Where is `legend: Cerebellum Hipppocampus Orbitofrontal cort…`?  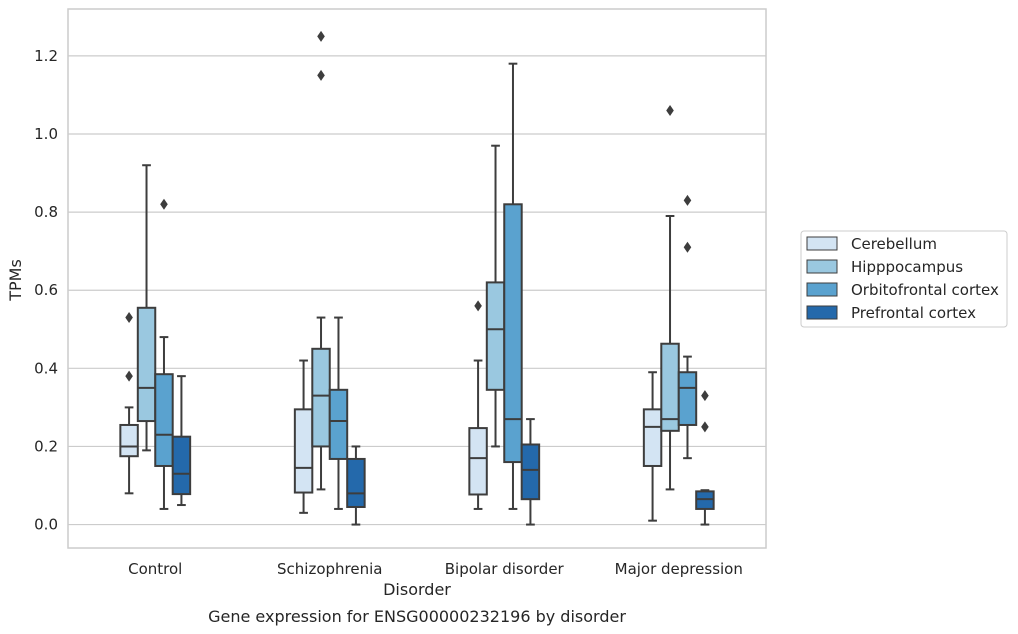 legend: Cerebellum Hipppocampus Orbitofrontal cort… is located at coordinates (904, 279).